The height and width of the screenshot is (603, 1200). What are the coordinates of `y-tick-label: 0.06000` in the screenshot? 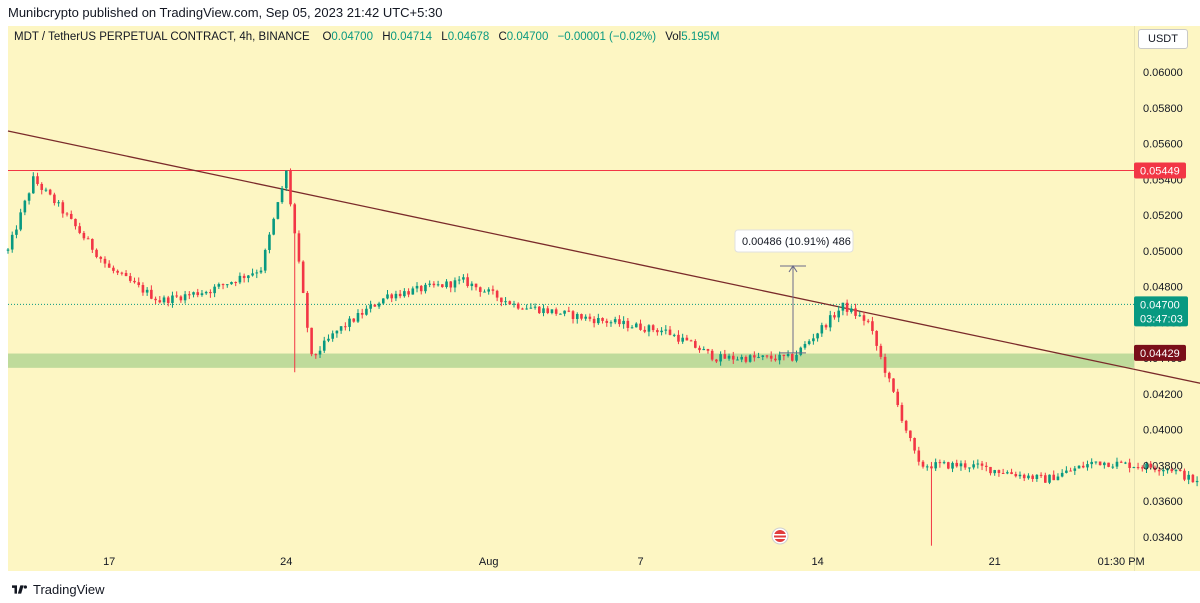 It's located at (1163, 73).